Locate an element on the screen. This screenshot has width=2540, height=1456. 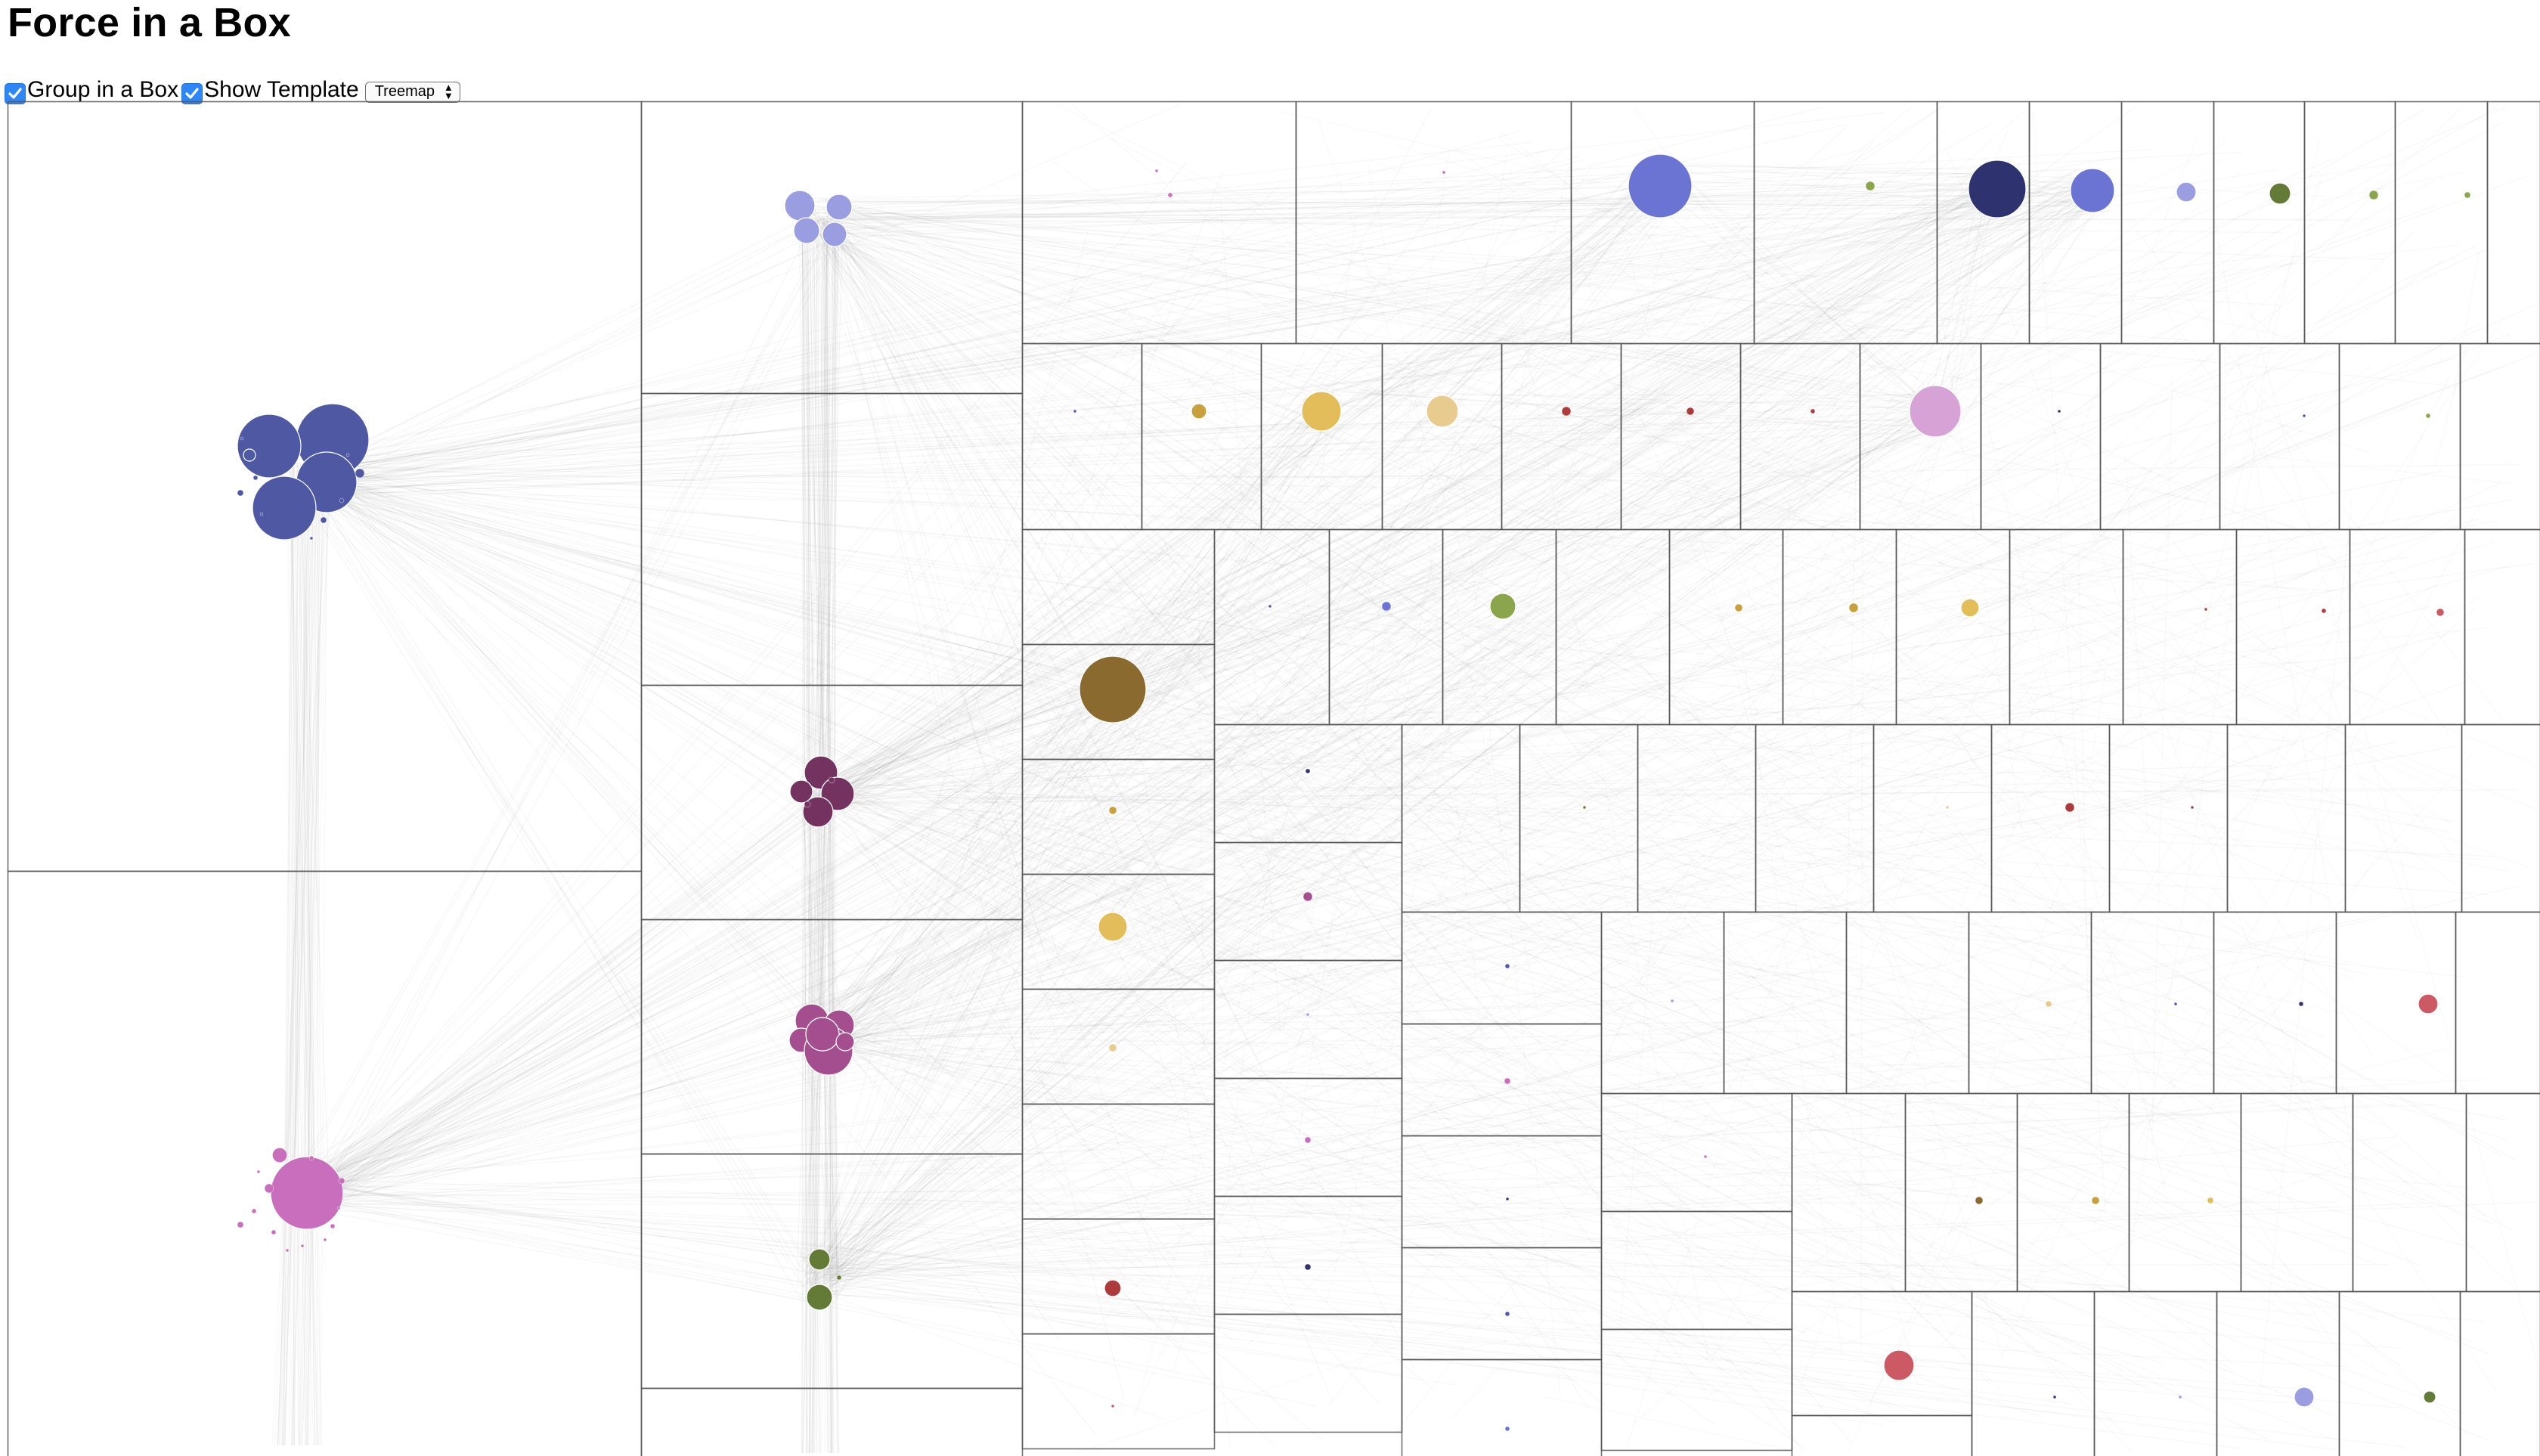
template-select: Treemap ▲ ▼ is located at coordinates (412, 92).